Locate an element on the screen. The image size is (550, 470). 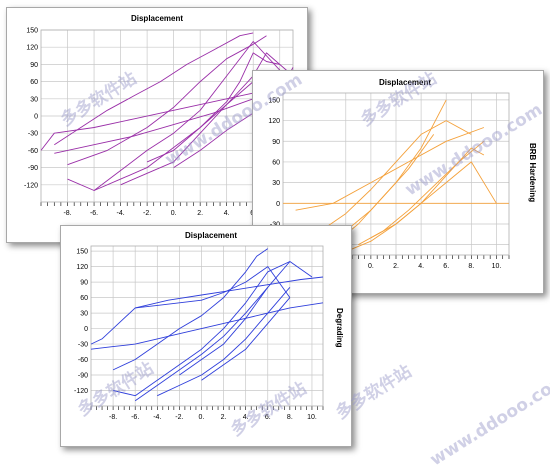
chart-side-label: BRB Hardening is located at coordinates (532, 173).